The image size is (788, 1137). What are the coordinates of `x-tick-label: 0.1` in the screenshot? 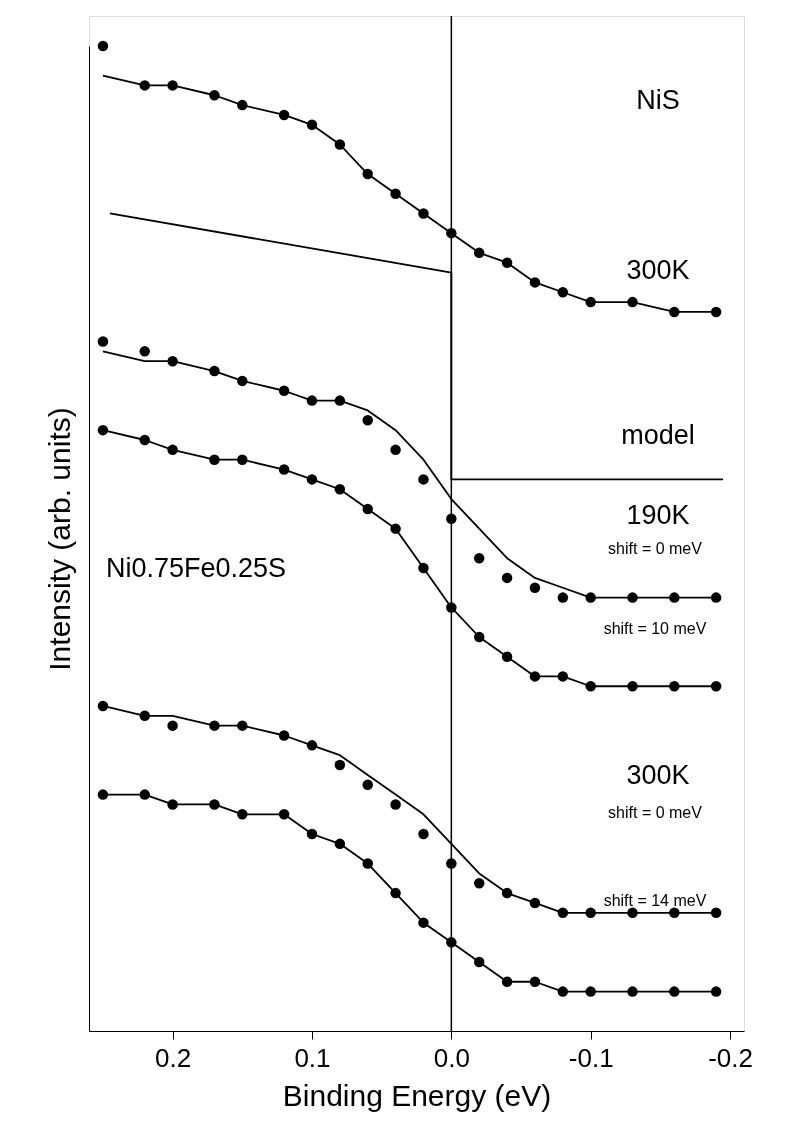 It's located at (312, 1057).